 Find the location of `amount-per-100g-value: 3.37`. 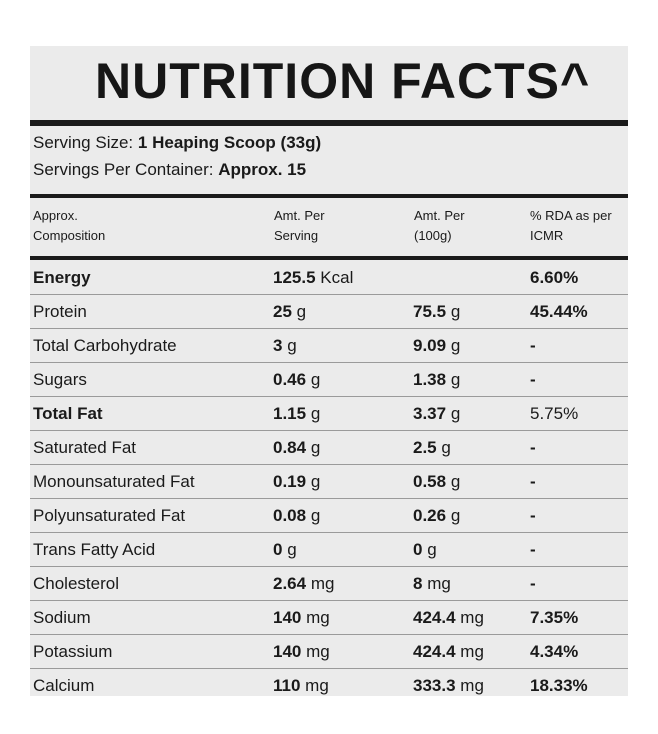

amount-per-100g-value: 3.37 is located at coordinates (430, 413).